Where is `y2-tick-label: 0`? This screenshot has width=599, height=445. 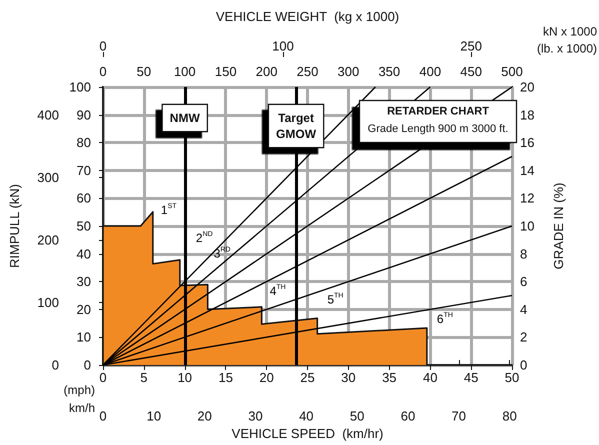
y2-tick-label: 0 is located at coordinates (524, 365).